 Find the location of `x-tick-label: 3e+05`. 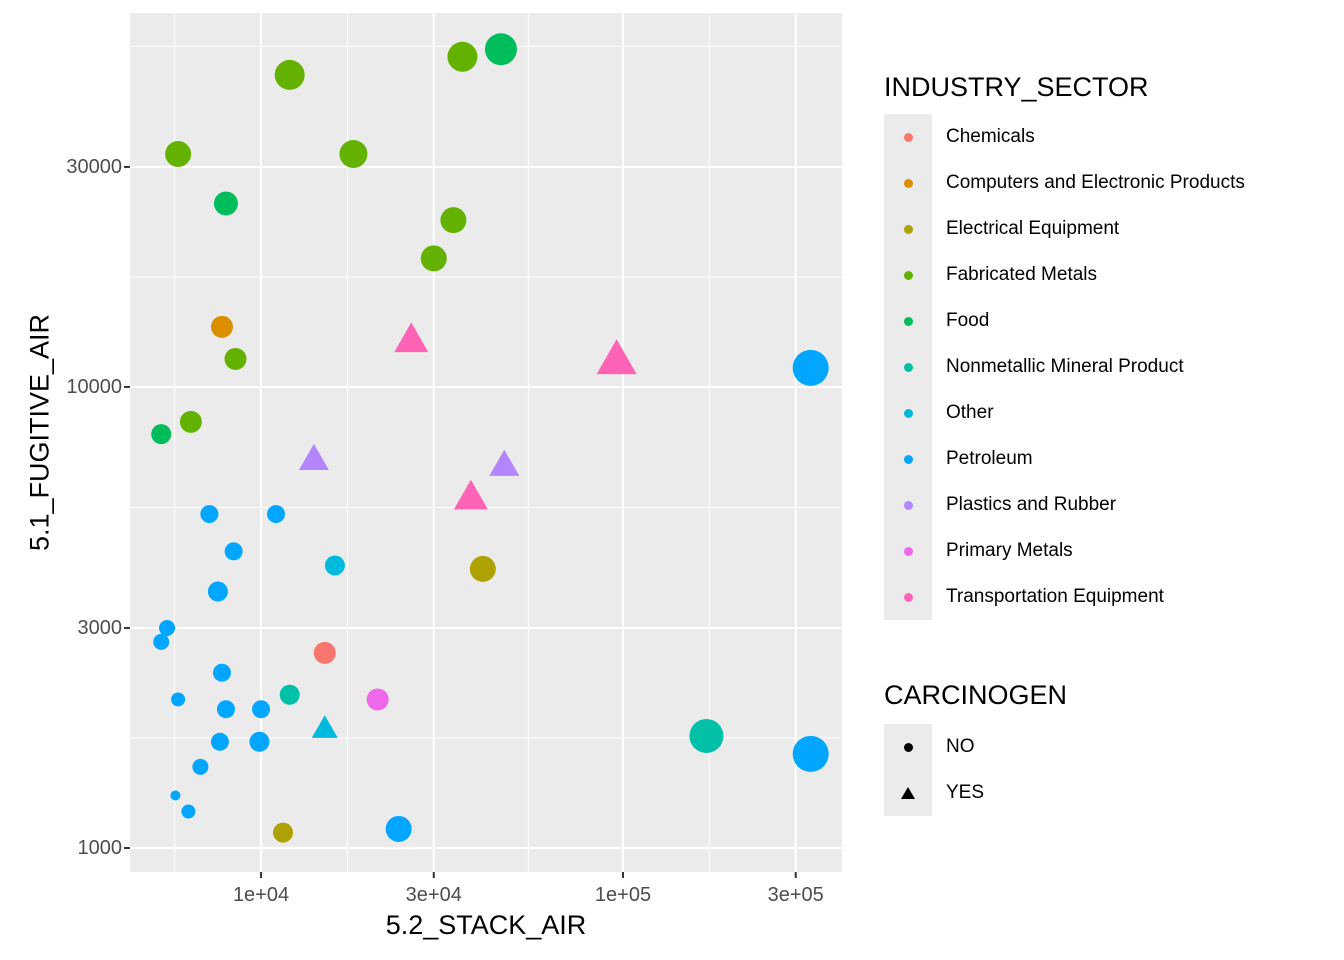

x-tick-label: 3e+05 is located at coordinates (795, 895).